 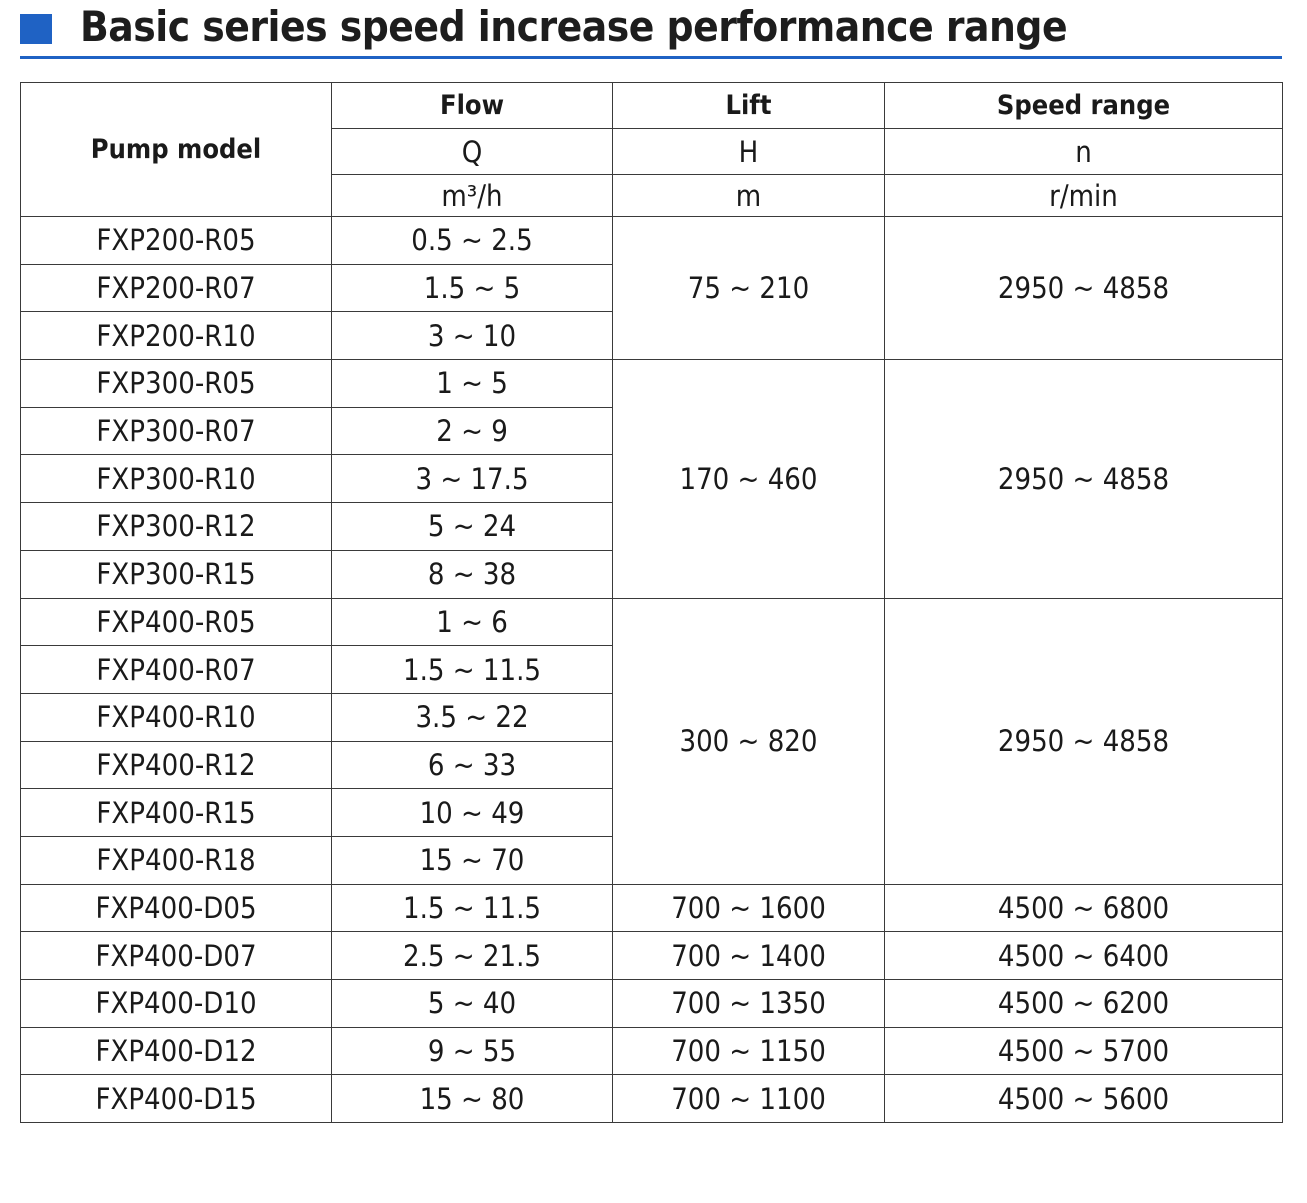 What do you see at coordinates (176, 860) in the screenshot?
I see `cell-pump-model: FXP400-R18` at bounding box center [176, 860].